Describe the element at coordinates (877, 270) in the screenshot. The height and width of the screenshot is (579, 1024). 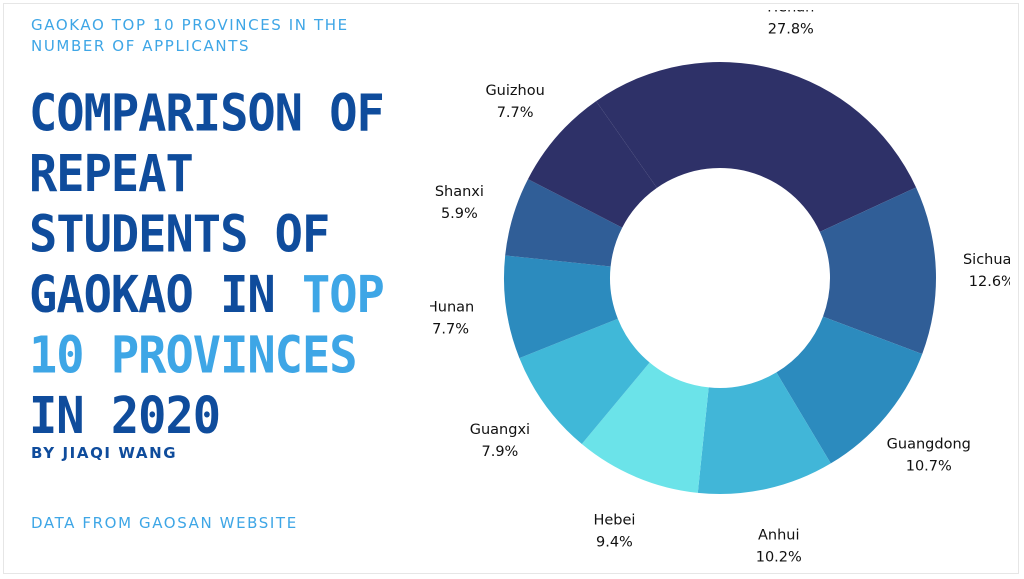
I see `slice-sichuan` at that location.